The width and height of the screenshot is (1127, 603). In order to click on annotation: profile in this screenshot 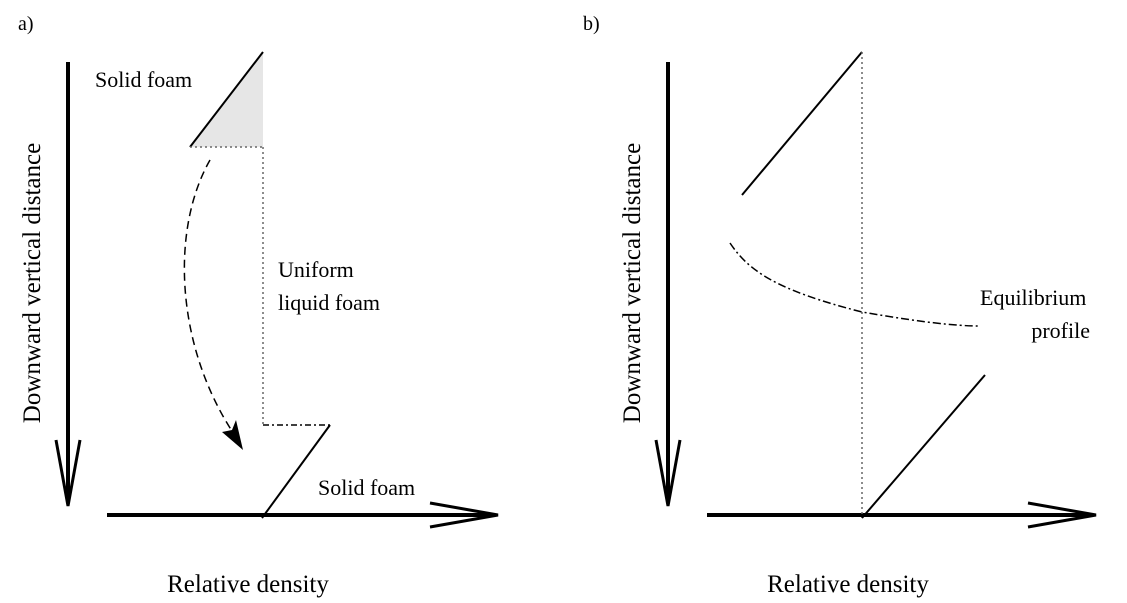, I will do `click(1060, 330)`.